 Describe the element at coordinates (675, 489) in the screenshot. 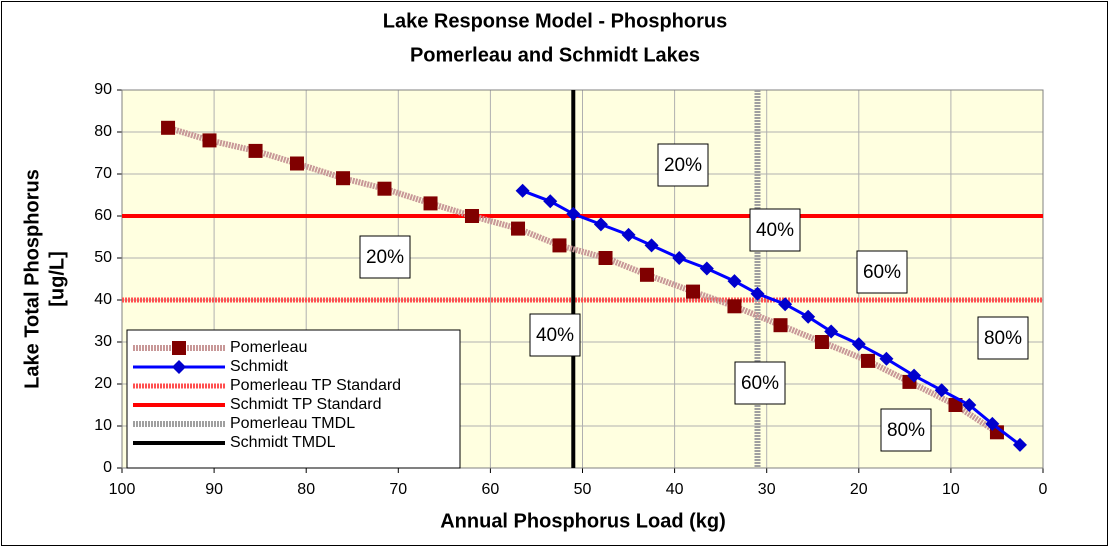

I see `x-tick-label: 40` at that location.